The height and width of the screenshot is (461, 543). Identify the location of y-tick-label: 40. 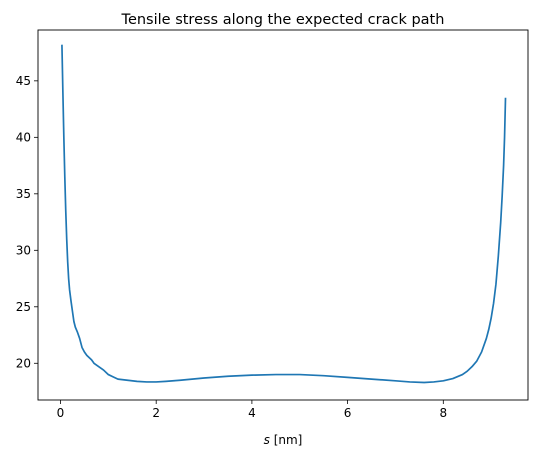
(23, 138).